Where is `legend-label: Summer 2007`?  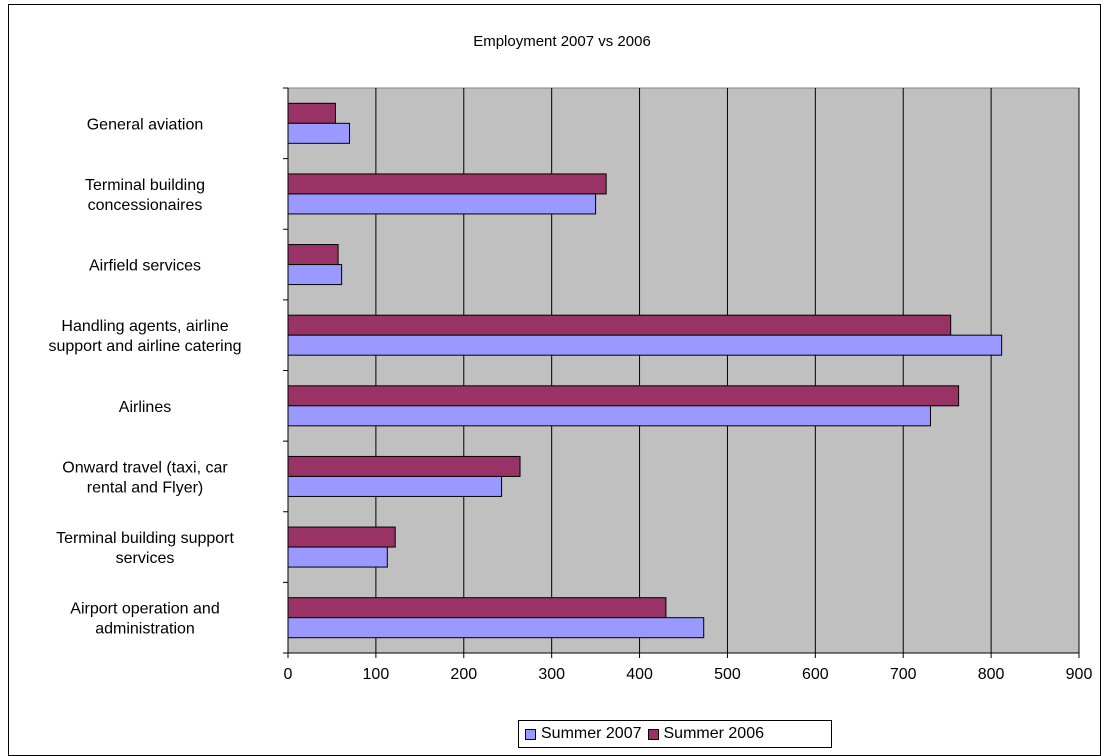
legend-label: Summer 2007 is located at coordinates (591, 733).